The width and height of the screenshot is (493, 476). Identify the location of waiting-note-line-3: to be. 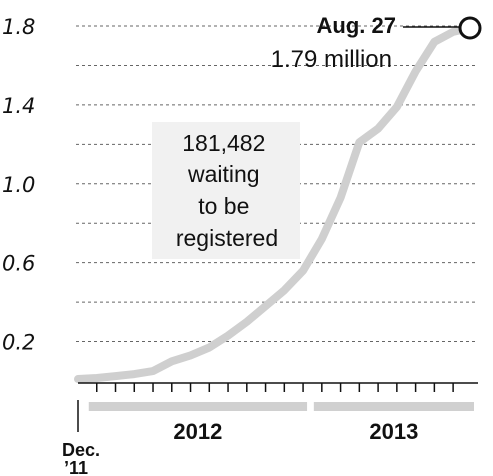
(223, 206).